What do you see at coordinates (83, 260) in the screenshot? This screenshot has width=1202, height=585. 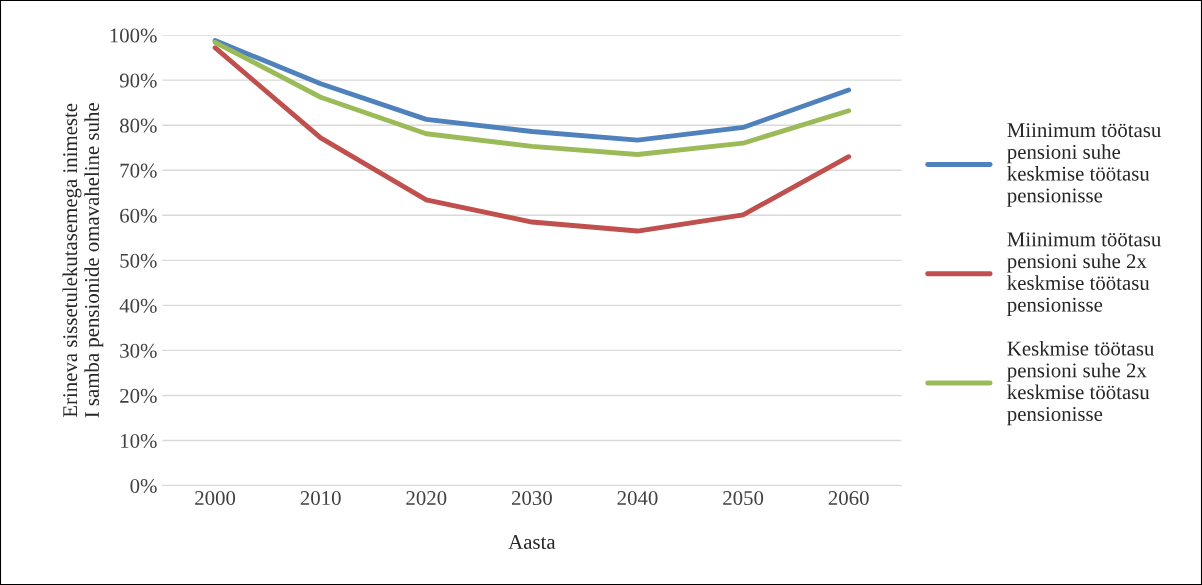 I see `y-axis-title: Erineva sissetulekutasemega inimeste I samba pensionide omavaheline suhe` at bounding box center [83, 260].